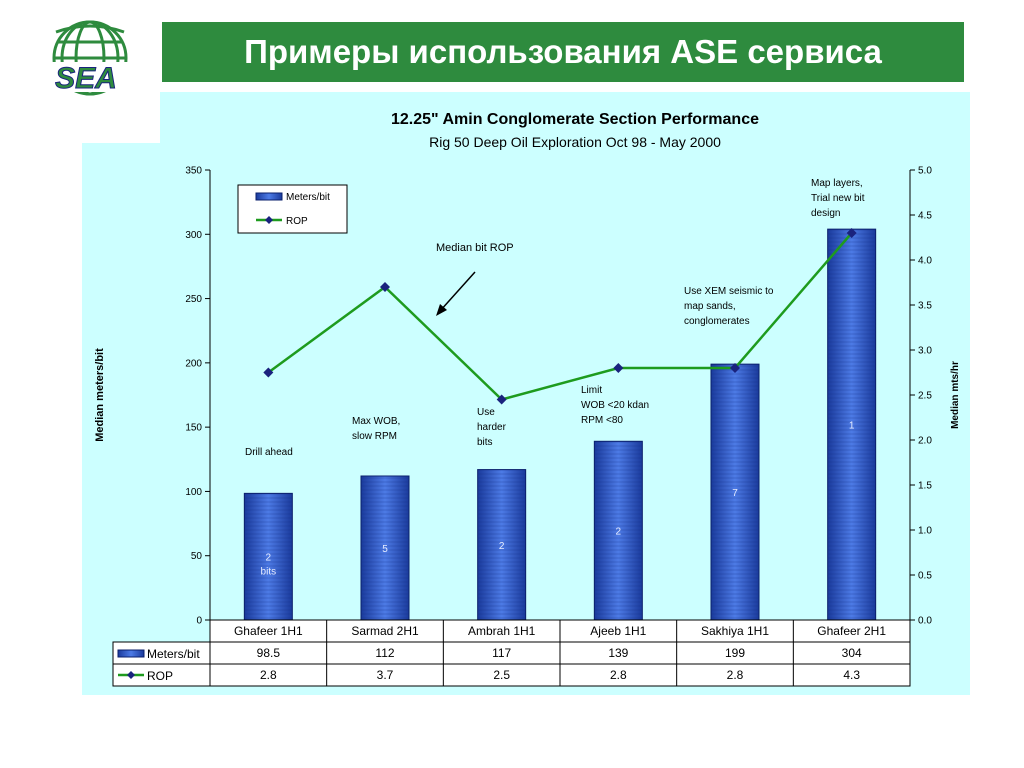  What do you see at coordinates (501, 675) in the screenshot?
I see `table-cell-rop: 2.5` at bounding box center [501, 675].